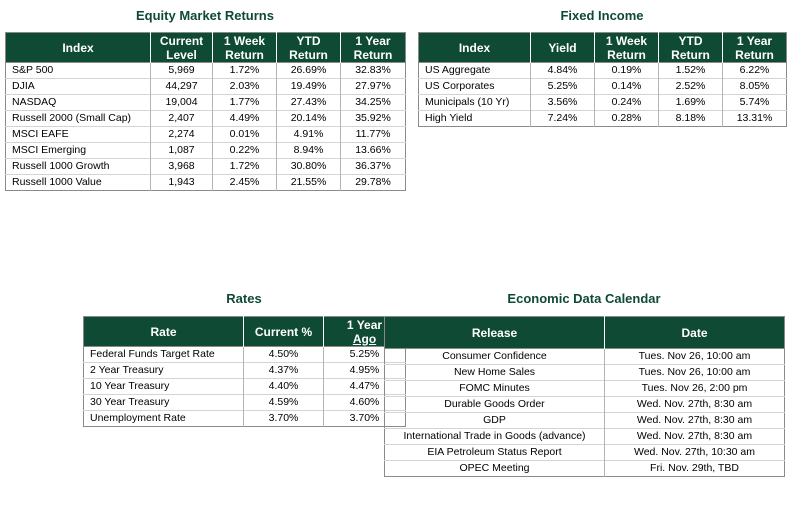 This screenshot has height=506, width=797. What do you see at coordinates (78, 150) in the screenshot?
I see `equity-row-cell: MSCI Emerging` at bounding box center [78, 150].